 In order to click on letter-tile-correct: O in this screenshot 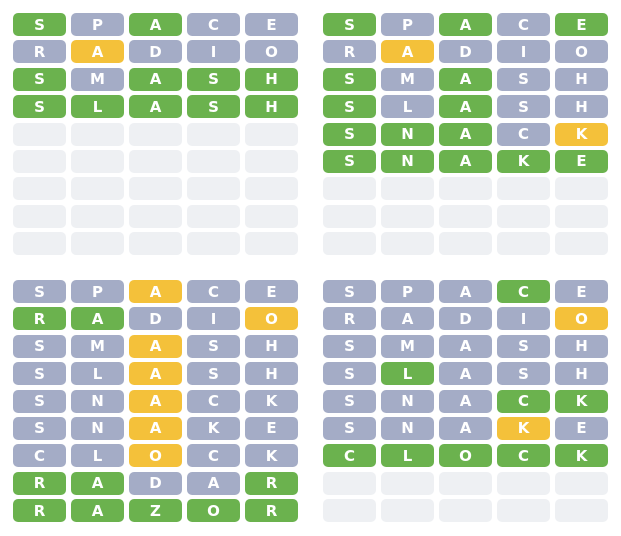, I will do `click(213, 511)`.